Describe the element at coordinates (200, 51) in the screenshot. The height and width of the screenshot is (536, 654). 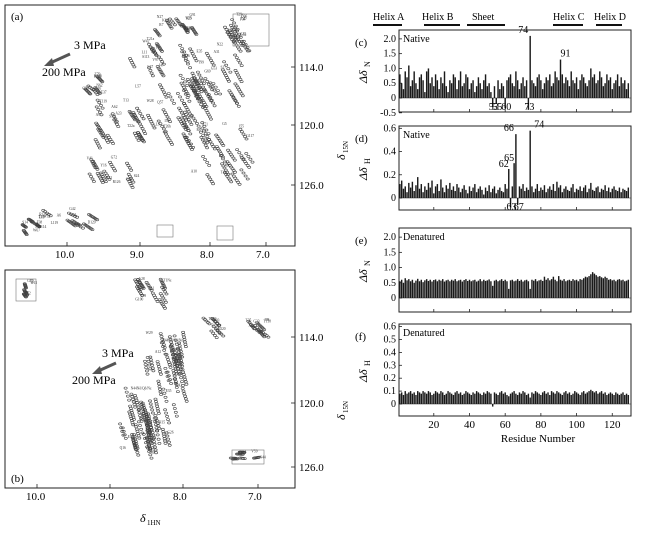
I see `peak-assignment-label: E35` at that location.